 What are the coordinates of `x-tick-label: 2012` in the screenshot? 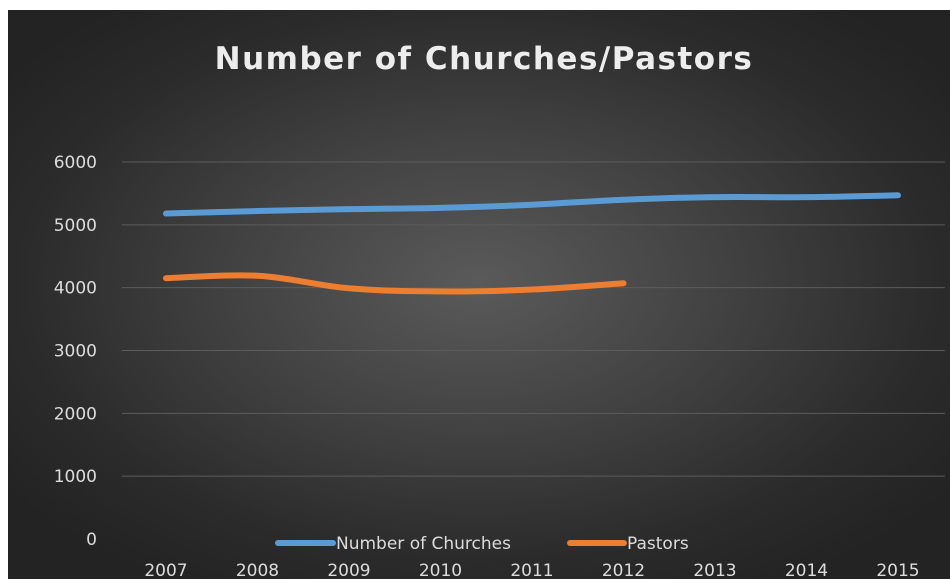 It's located at (623, 570).